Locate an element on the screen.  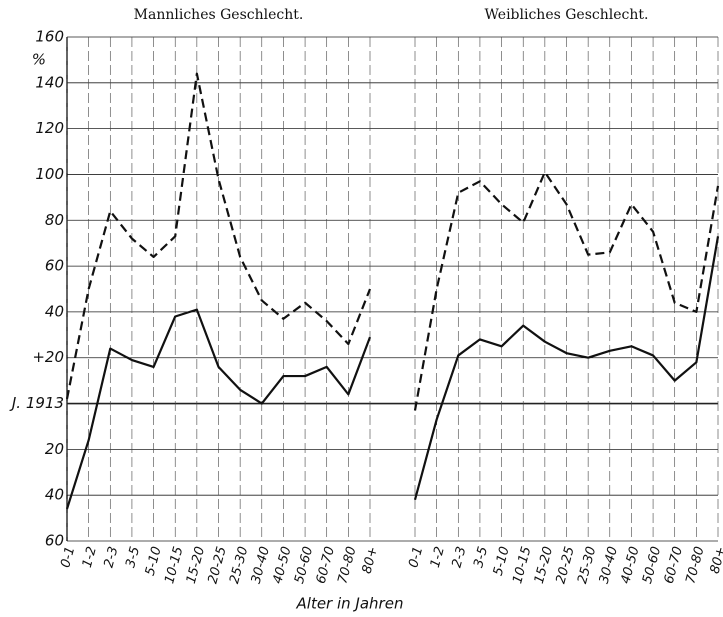
y-tick-label: +20 is located at coordinates (48, 357).